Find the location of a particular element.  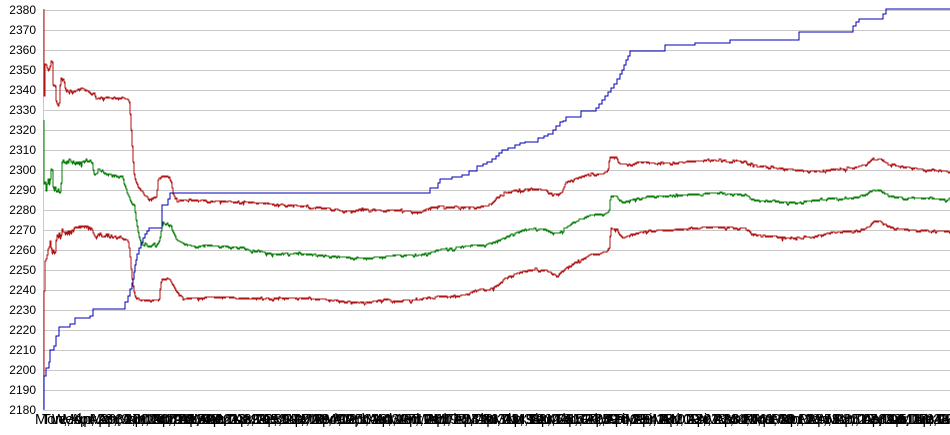

svg-text: Thu, Apr 28, 14:59:41 PM is located at coordinates (581, 420).